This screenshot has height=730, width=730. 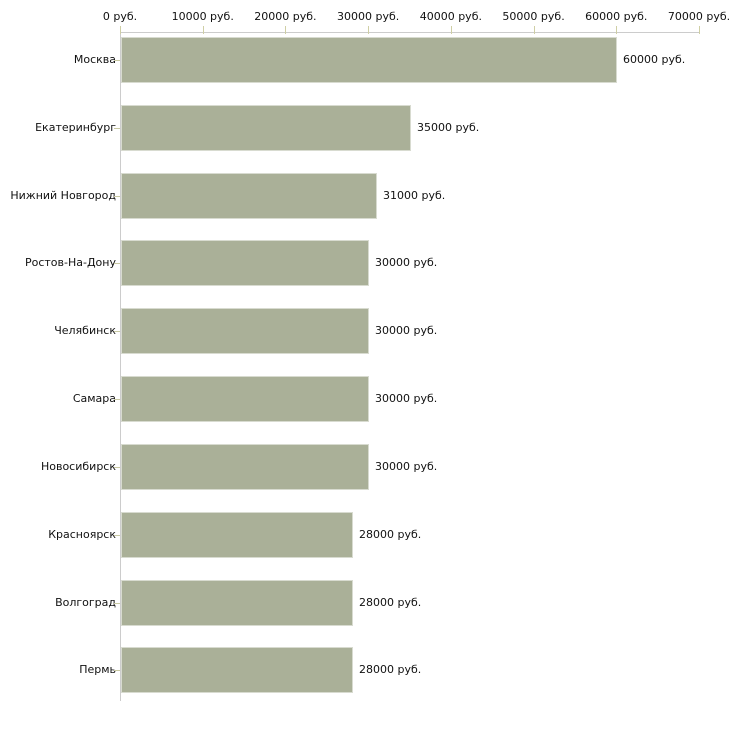 I want to click on category-label: Нижний Новгород, so click(x=63, y=195).